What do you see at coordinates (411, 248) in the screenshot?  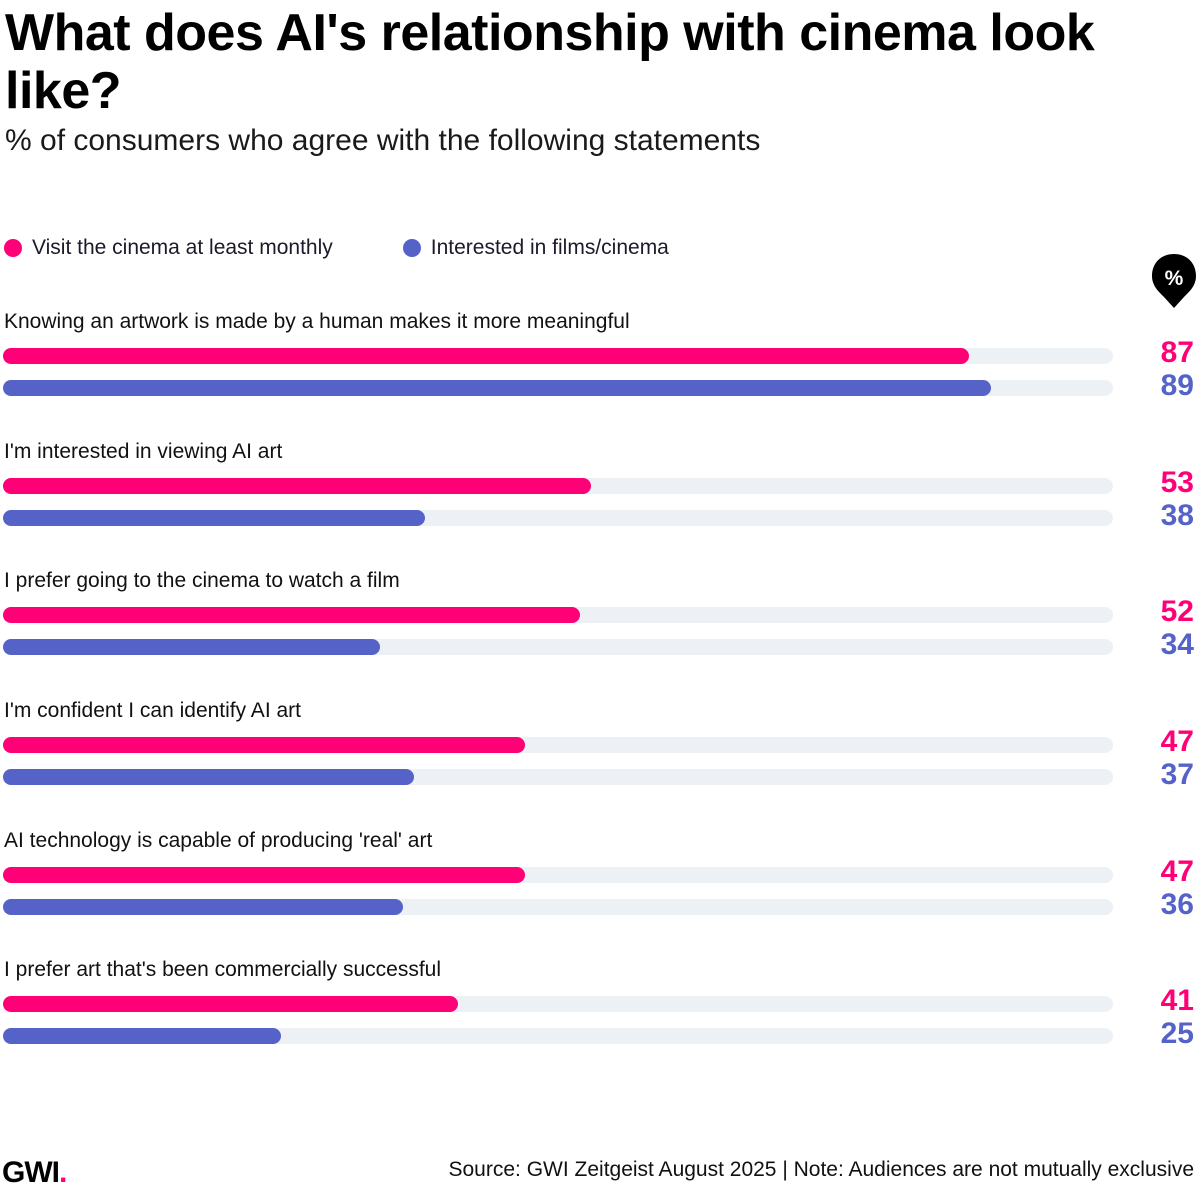 I see `blue-dot-icon` at bounding box center [411, 248].